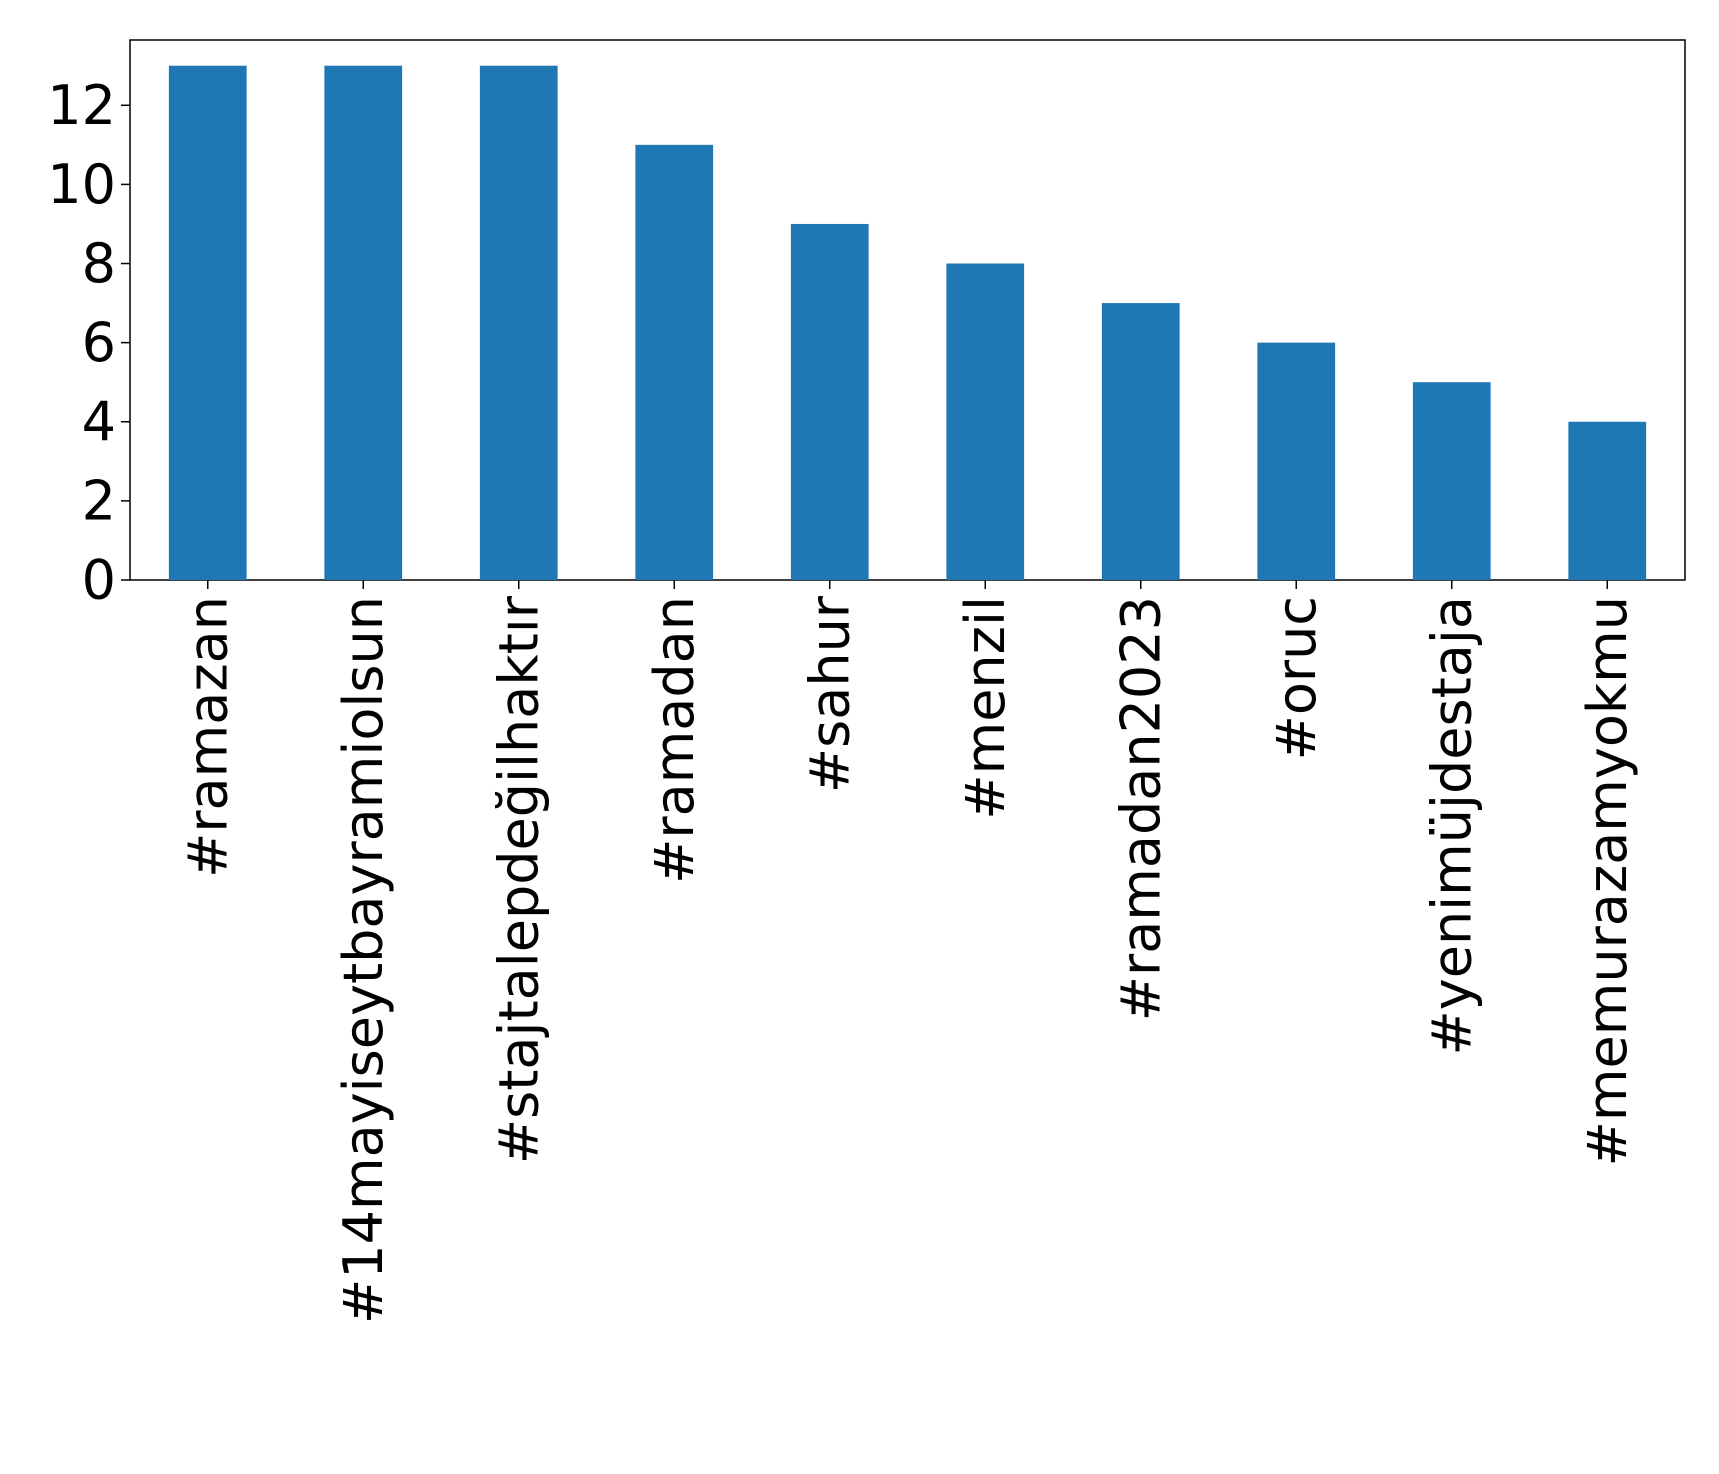 Image resolution: width=1719 pixels, height=1474 pixels. I want to click on y-axis: 0 2 4 6 8 10 12, so click(88, 343).